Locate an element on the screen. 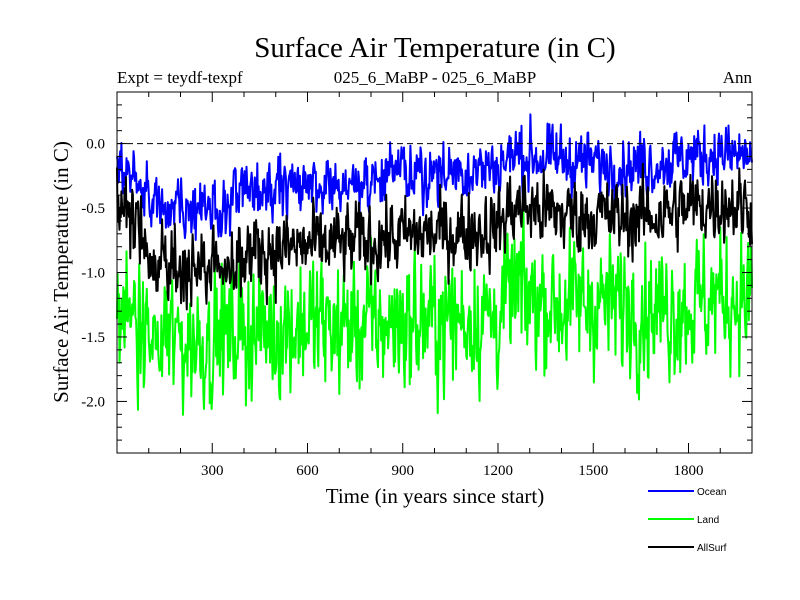 This screenshot has width=800, height=600. legend-label-ocean: Ocean is located at coordinates (711, 492).